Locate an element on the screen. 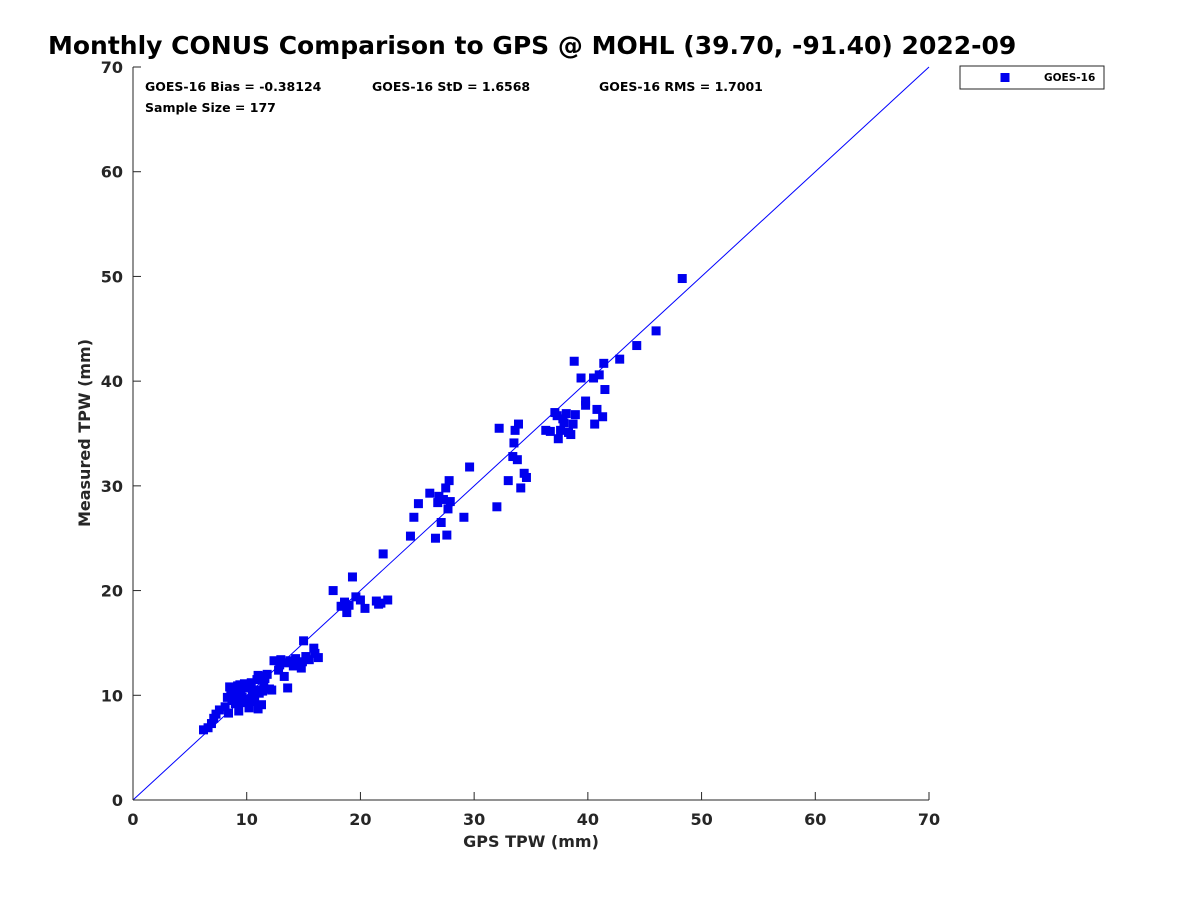 The image size is (1200, 900). y-tick-label: 40 is located at coordinates (112, 381).